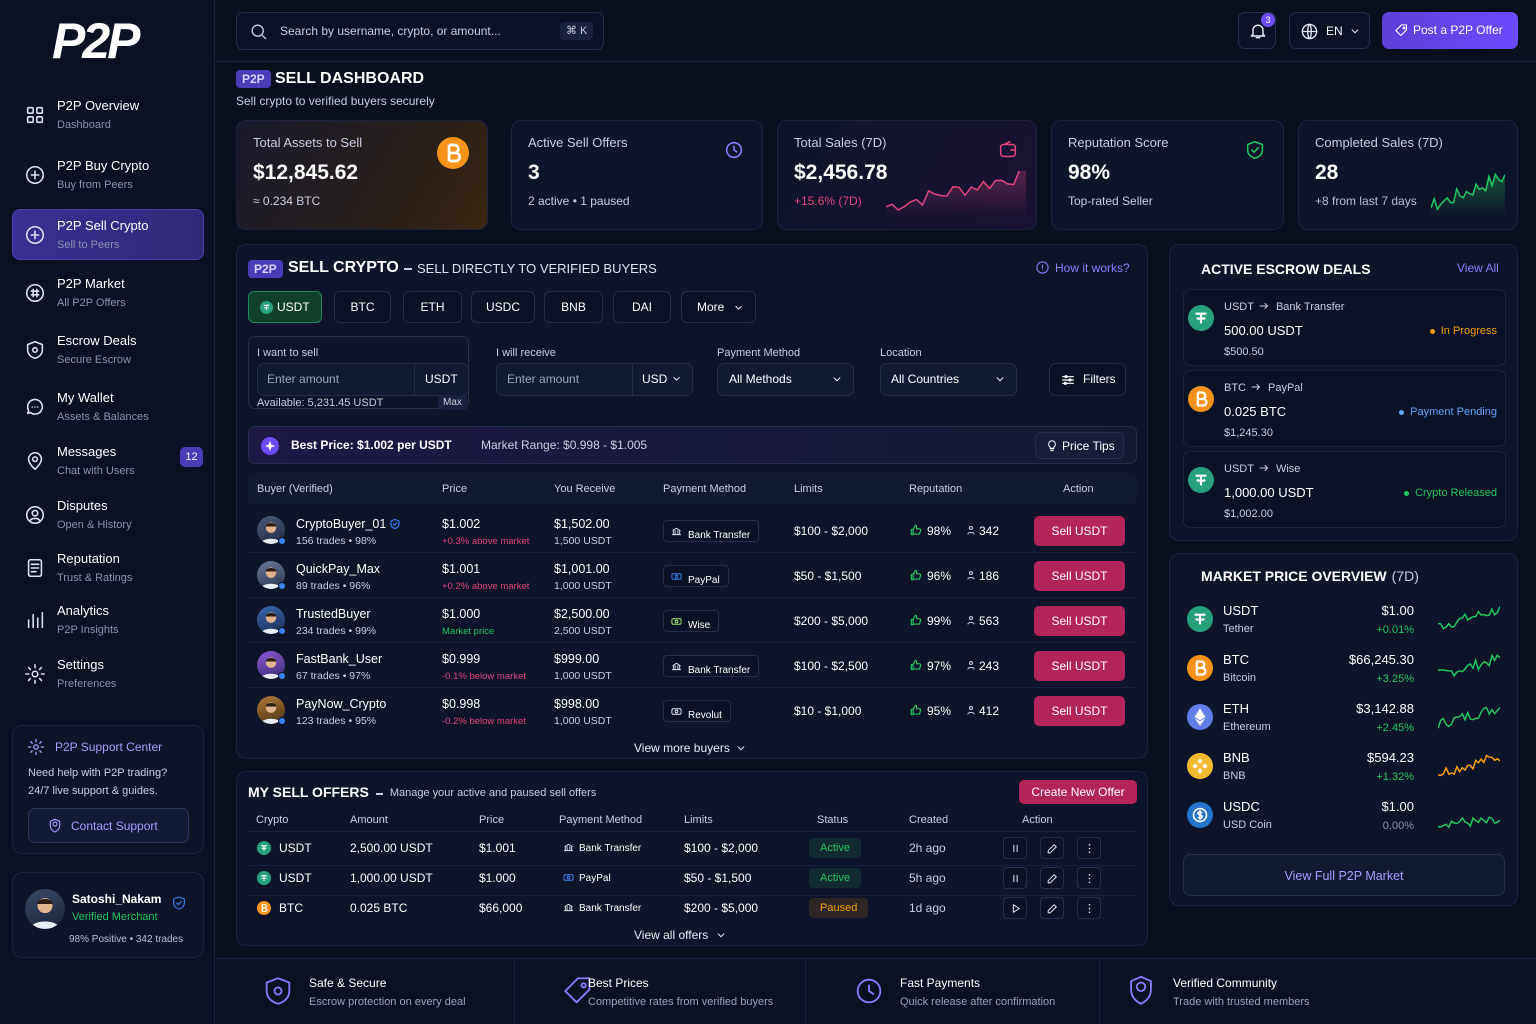 This screenshot has height=1024, width=1536. What do you see at coordinates (108, 620) in the screenshot?
I see `nav-item: Analytics P2P Insights` at bounding box center [108, 620].